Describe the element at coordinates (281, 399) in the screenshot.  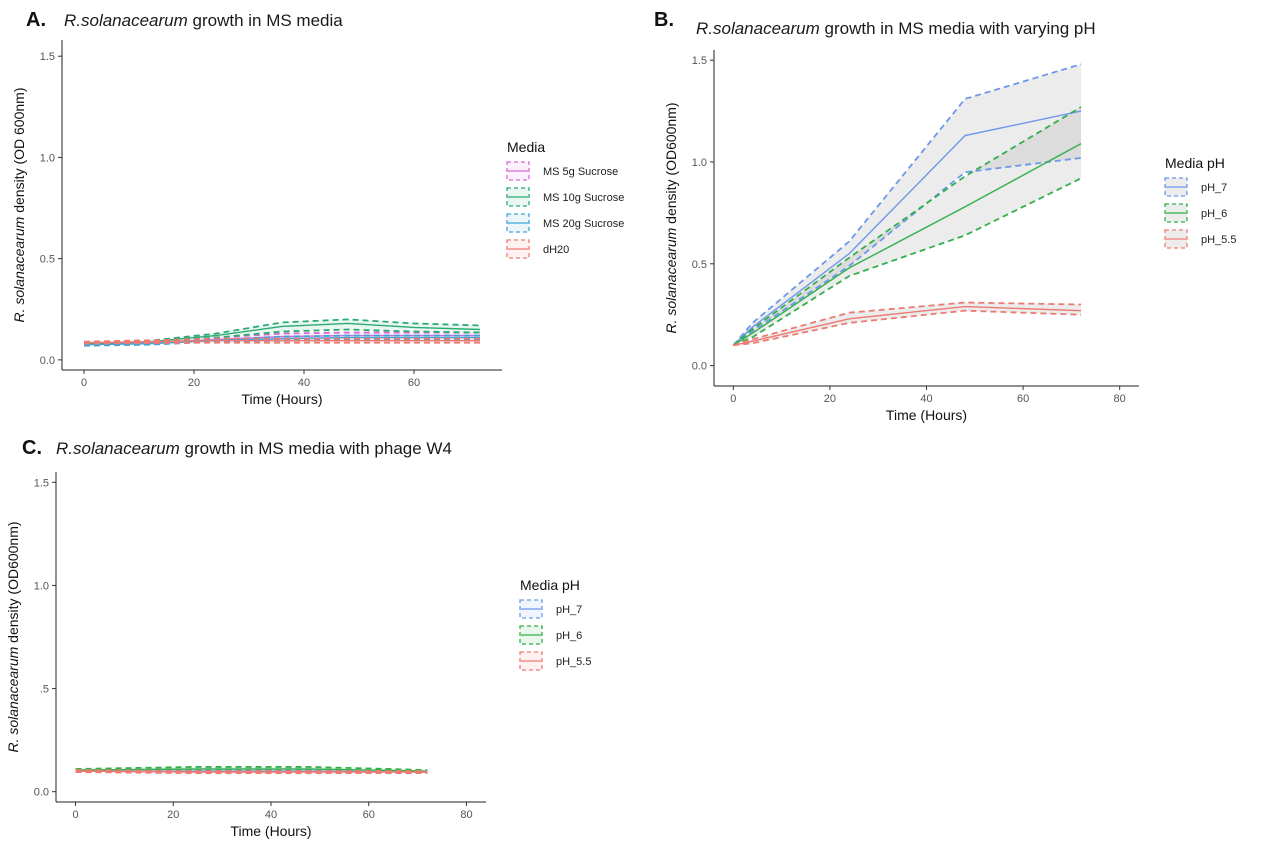
I see `x-axis-label-a: Time (Hours)` at that location.